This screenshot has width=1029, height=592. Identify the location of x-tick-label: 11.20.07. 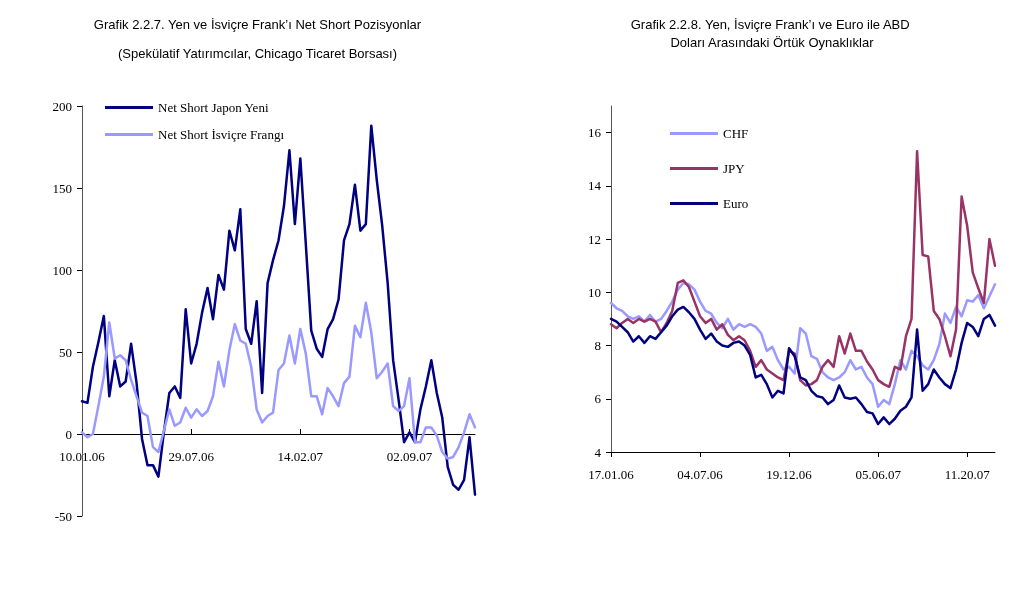
(967, 474).